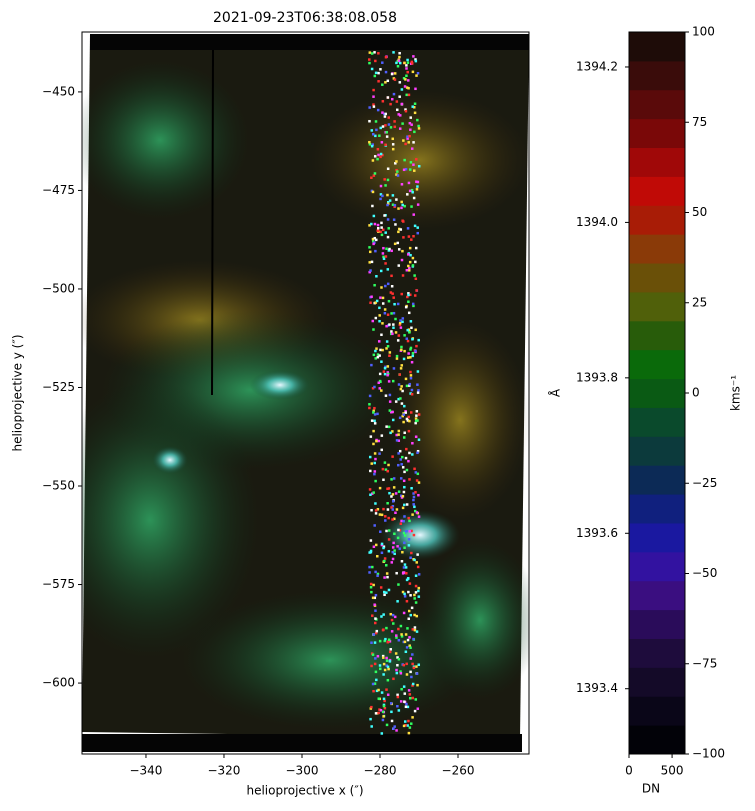 This screenshot has height=811, width=755. What do you see at coordinates (597, 222) in the screenshot?
I see `colorbar-wavelength-tick-label: 1394.0` at bounding box center [597, 222].